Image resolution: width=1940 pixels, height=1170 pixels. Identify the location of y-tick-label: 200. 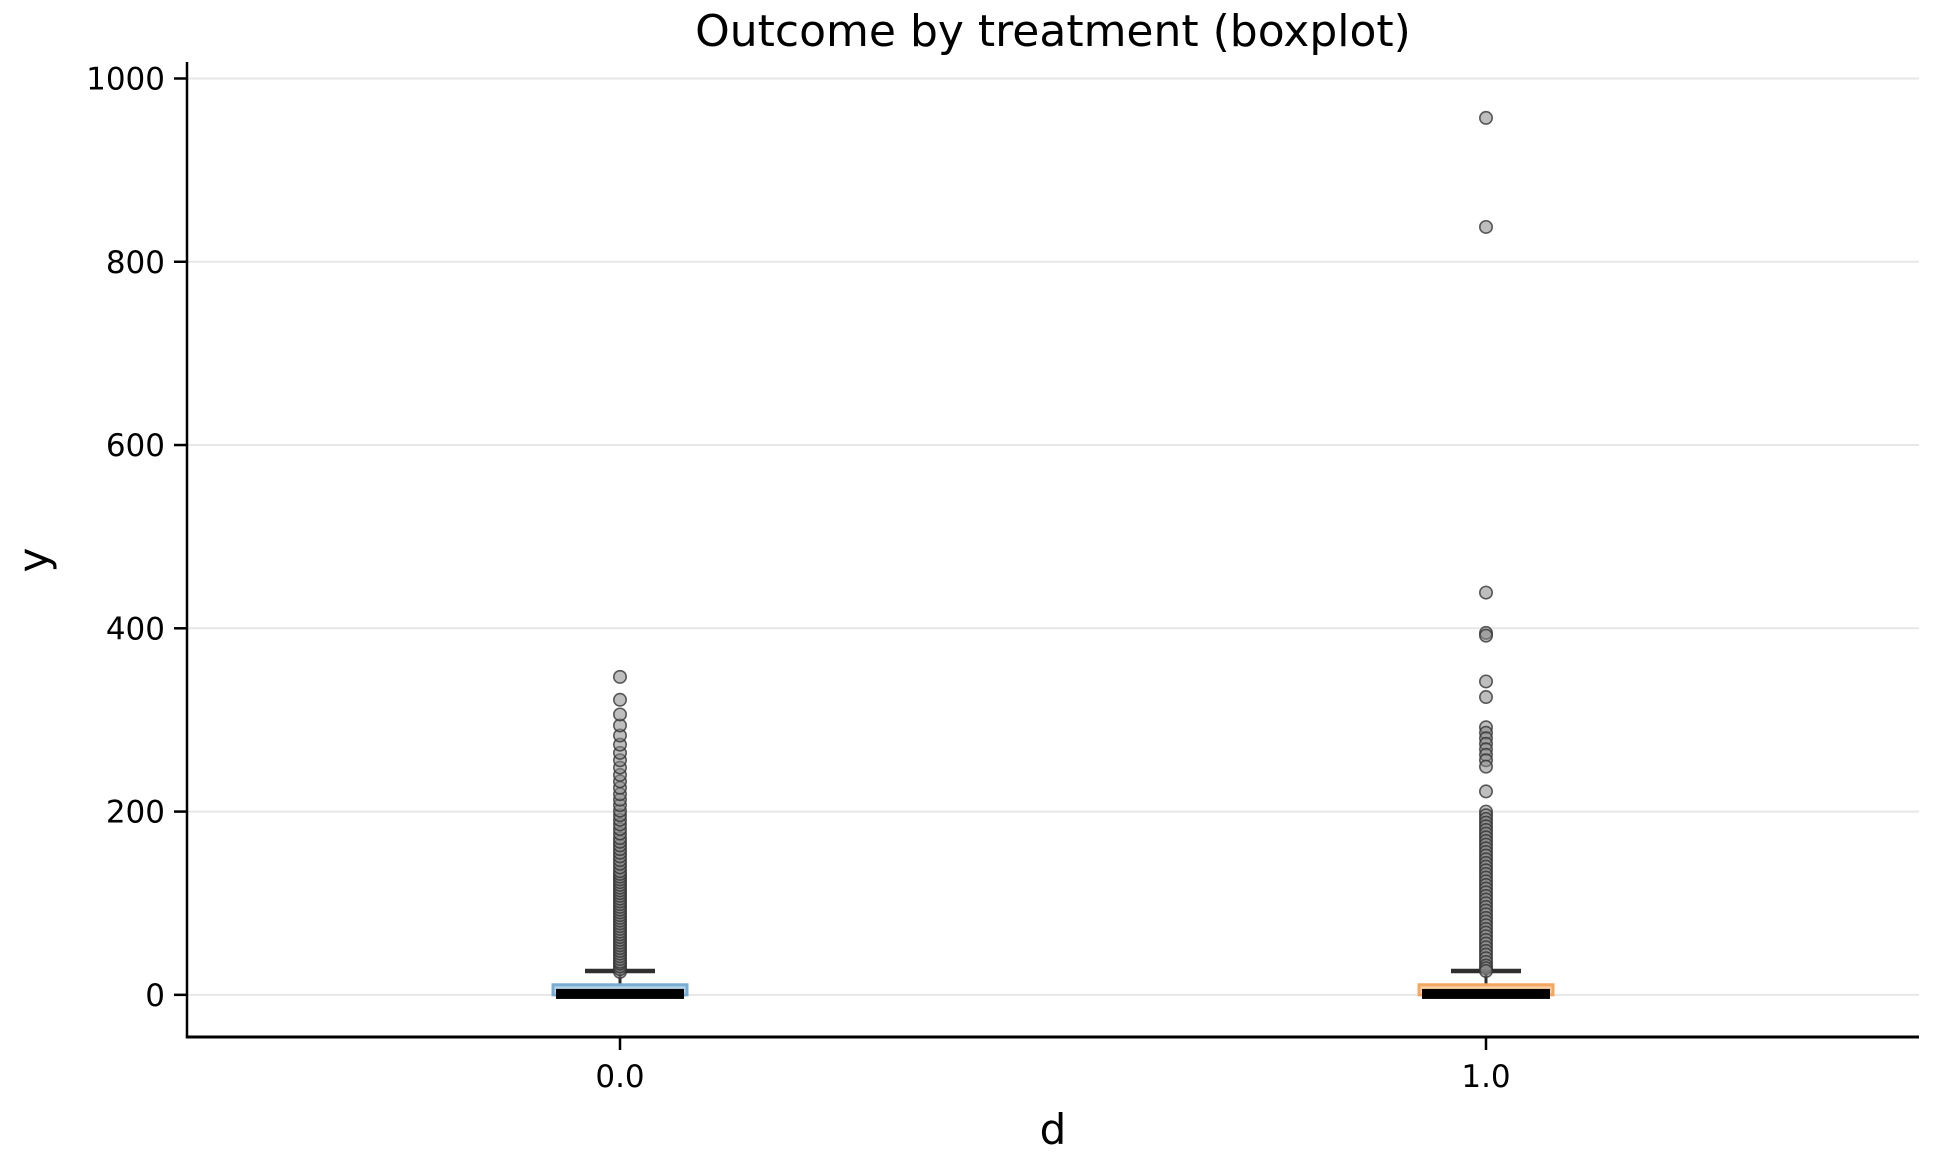
(135, 813).